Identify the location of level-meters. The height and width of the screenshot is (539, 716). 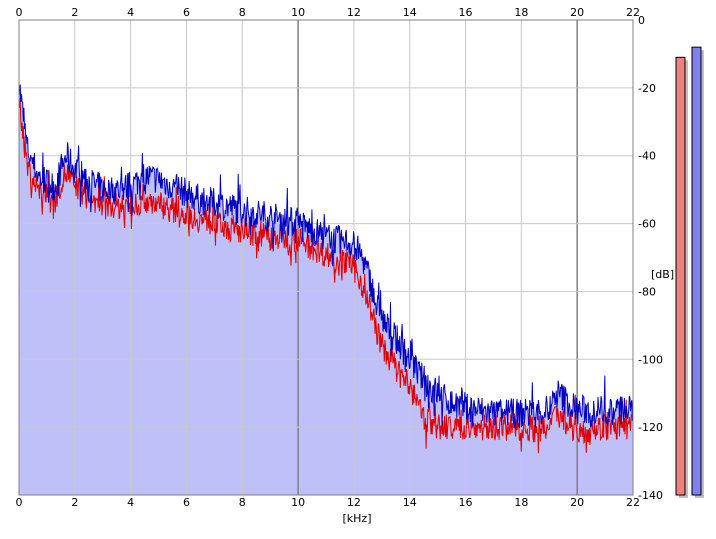
(689, 272).